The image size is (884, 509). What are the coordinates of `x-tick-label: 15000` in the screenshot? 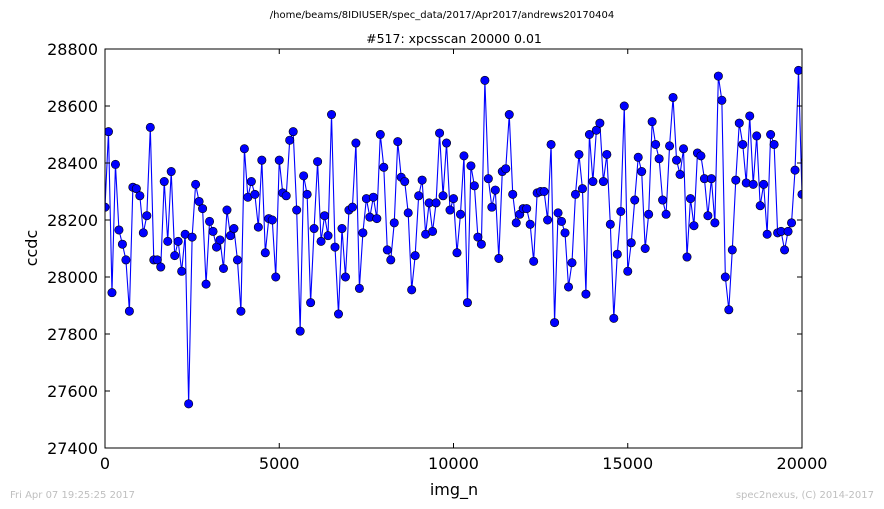 It's located at (627, 463).